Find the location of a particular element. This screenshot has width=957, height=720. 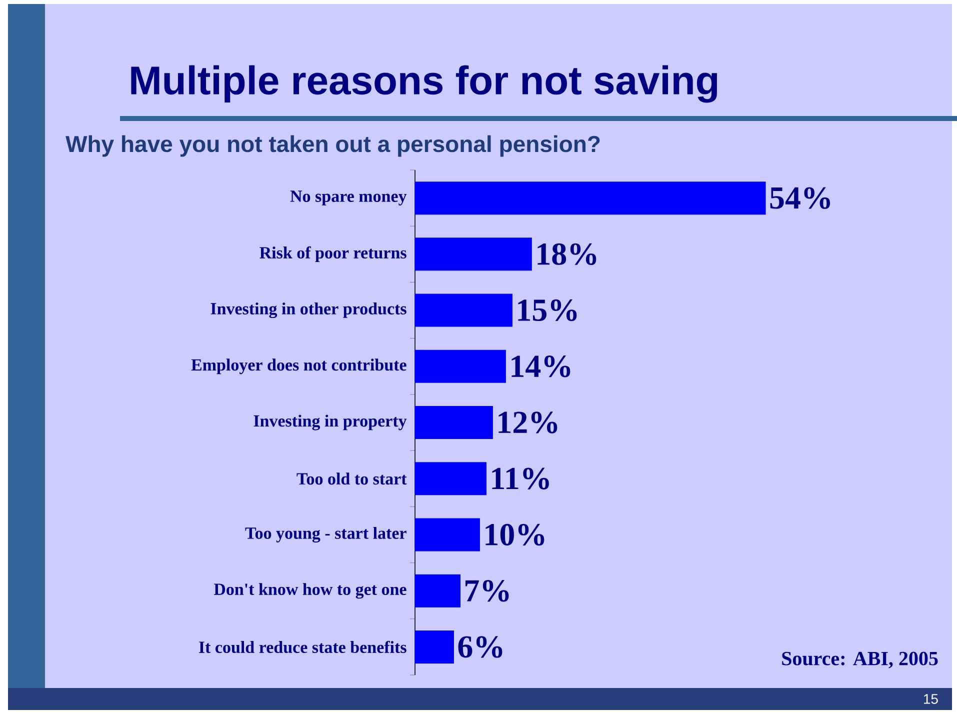

source-note: Source: ABI, 2005 is located at coordinates (860, 660).